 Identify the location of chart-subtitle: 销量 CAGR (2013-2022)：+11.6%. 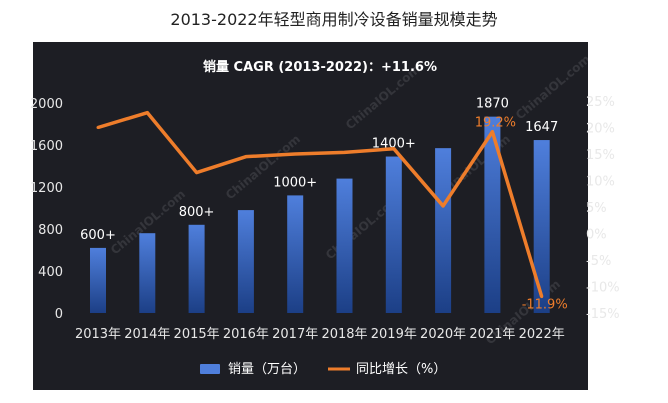
(320, 67).